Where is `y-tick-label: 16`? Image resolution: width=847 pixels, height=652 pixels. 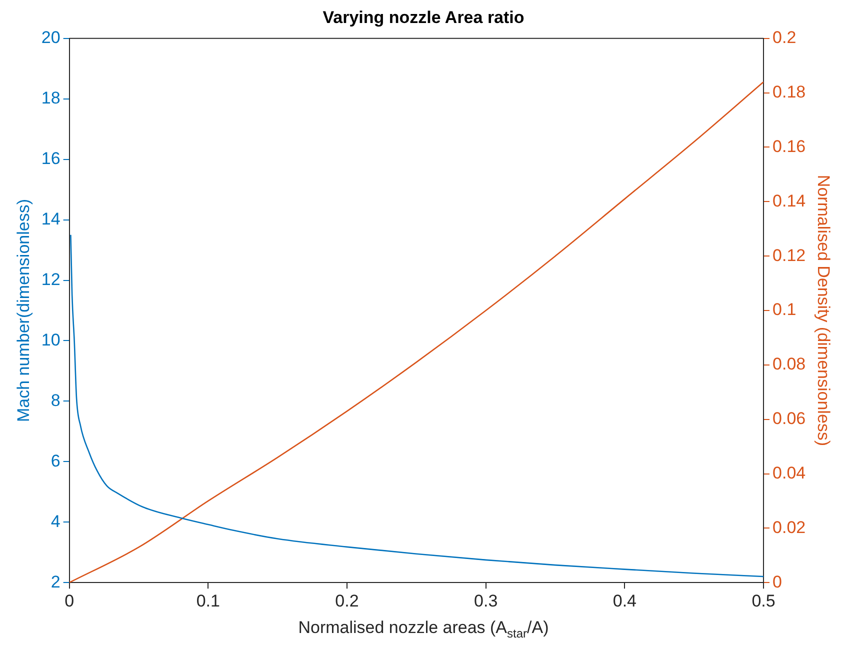
y-tick-label: 16 is located at coordinates (50, 158).